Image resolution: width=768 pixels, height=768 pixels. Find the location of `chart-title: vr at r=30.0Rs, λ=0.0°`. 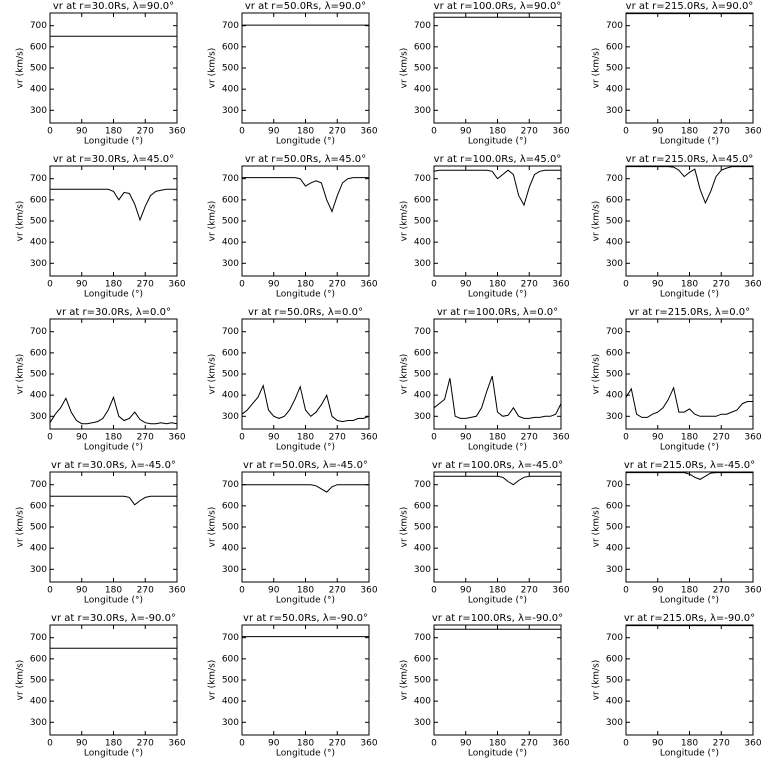

chart-title: vr at r=30.0Rs, λ=0.0° is located at coordinates (113, 312).